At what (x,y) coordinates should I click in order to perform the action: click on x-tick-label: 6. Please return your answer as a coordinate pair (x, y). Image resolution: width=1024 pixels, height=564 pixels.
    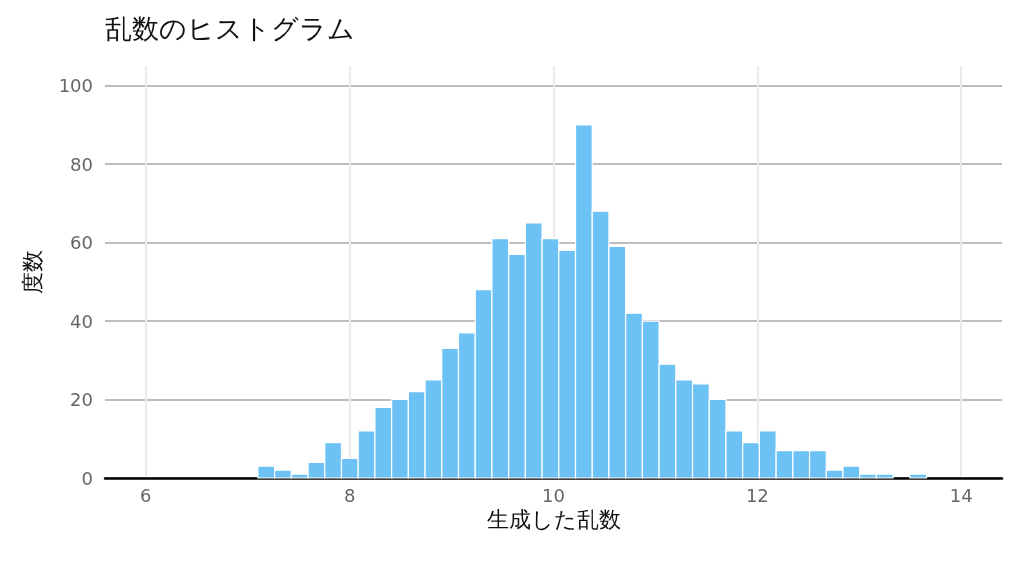
    Looking at the image, I should click on (146, 495).